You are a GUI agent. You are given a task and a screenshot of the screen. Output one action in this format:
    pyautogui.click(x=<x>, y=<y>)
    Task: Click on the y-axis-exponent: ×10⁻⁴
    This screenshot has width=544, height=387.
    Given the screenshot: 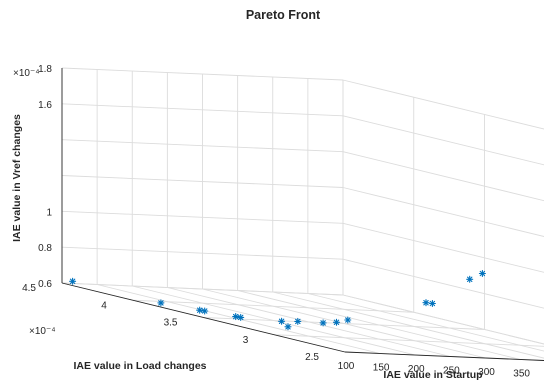 What is the action you would take?
    pyautogui.click(x=42, y=331)
    